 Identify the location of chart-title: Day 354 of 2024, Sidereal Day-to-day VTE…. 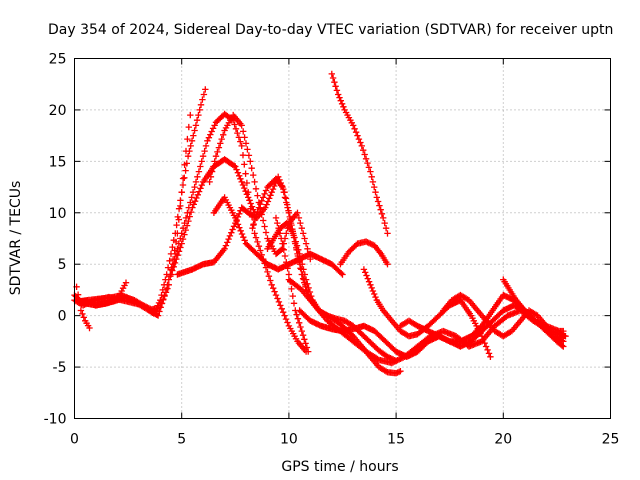
(330, 30).